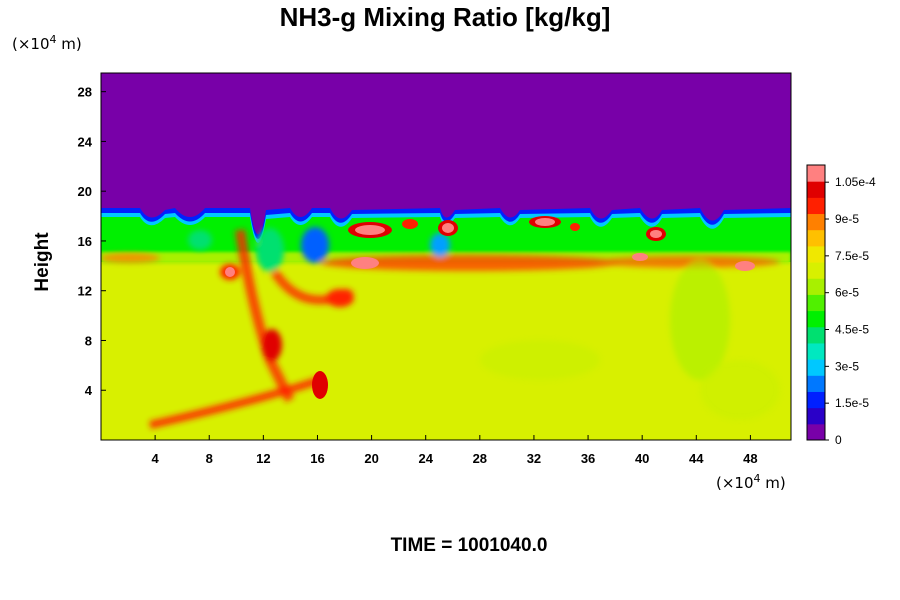 Image resolution: width=900 pixels, height=600 pixels. What do you see at coordinates (371, 458) in the screenshot?
I see `x-tick-label: 20` at bounding box center [371, 458].